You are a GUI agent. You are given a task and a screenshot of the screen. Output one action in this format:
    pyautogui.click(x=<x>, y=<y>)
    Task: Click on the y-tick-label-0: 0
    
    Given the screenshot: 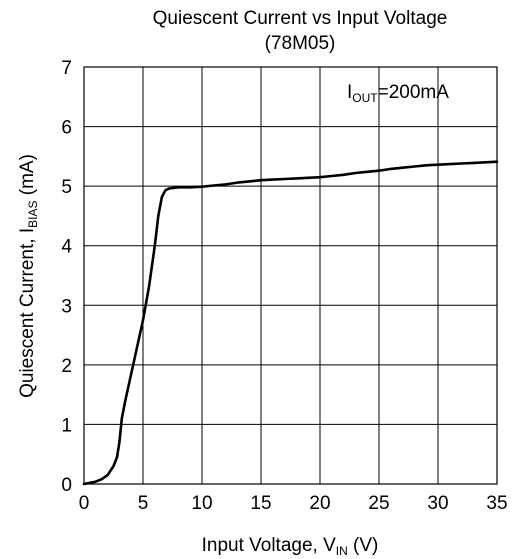 What is the action you would take?
    pyautogui.click(x=66, y=485)
    